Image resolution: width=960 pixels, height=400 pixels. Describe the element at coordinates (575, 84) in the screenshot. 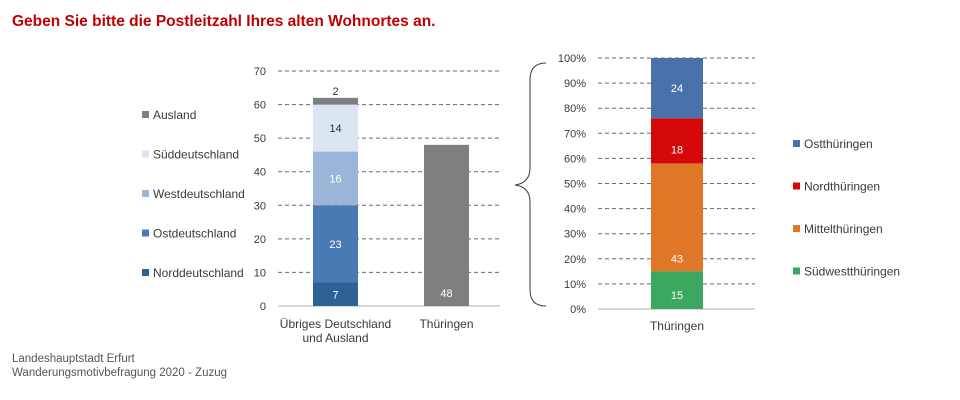

I see `y-tick-label: 90%` at that location.